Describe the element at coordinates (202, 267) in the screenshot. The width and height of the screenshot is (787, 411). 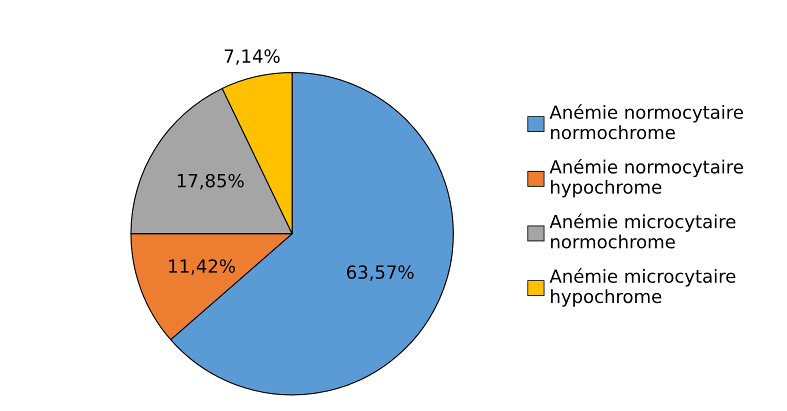
I see `data-label: 11,42%` at that location.